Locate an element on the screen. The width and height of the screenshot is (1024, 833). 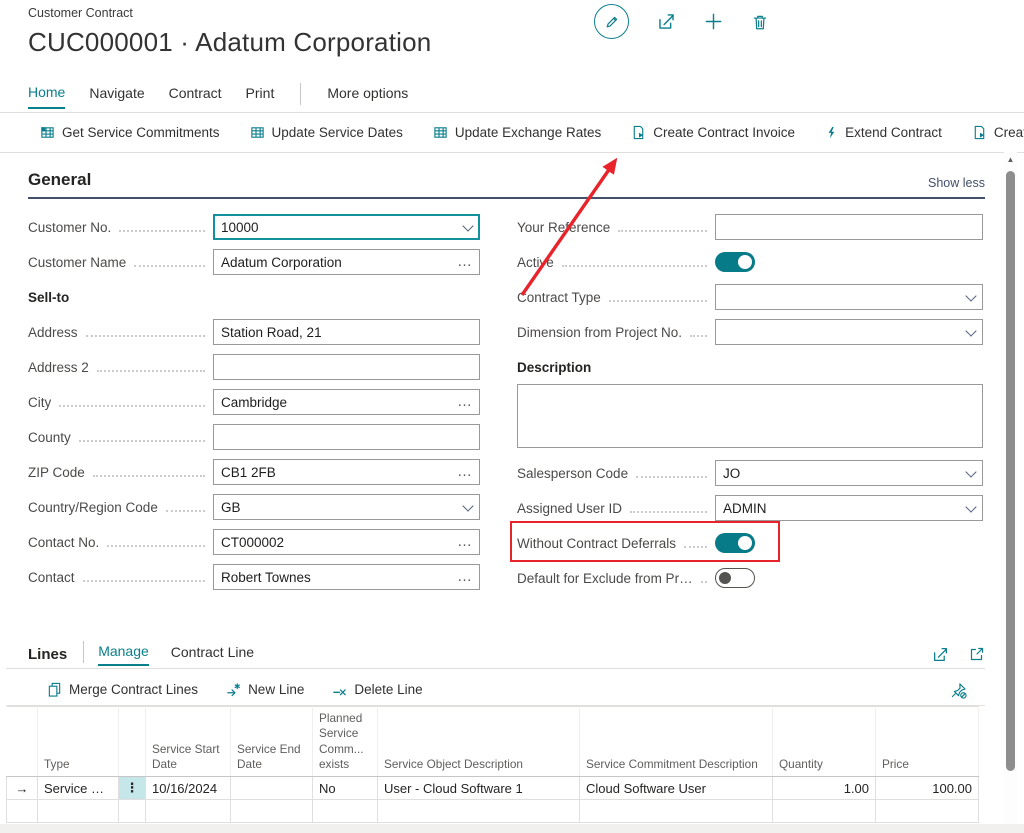
scrollbar-thumb is located at coordinates (1010, 471).